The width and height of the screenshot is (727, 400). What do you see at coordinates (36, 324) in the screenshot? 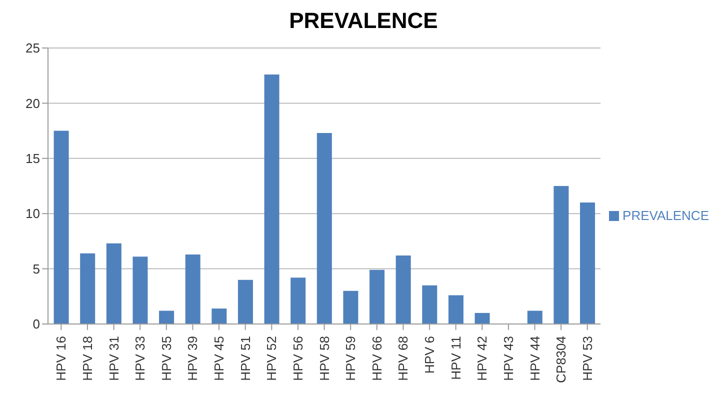
I see `y-tick-label: 0` at bounding box center [36, 324].